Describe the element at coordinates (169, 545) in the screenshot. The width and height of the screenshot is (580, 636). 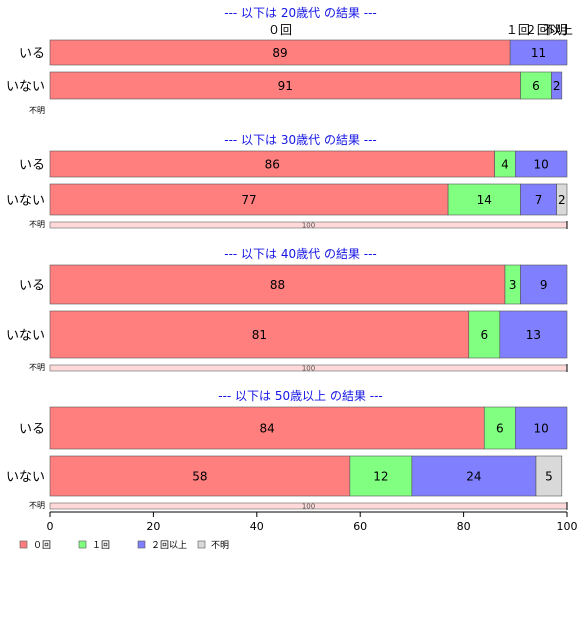
I see `legend-label: ２回以上` at that location.